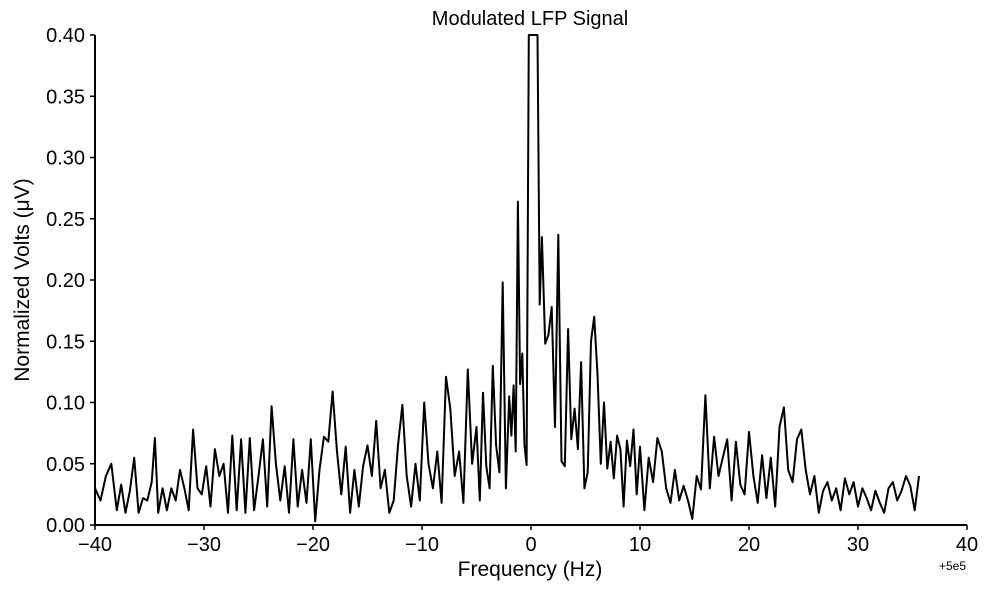 This screenshot has width=990, height=590. Describe the element at coordinates (22, 280) in the screenshot. I see `y-axis-title: Normalized Volts (μV)` at that location.